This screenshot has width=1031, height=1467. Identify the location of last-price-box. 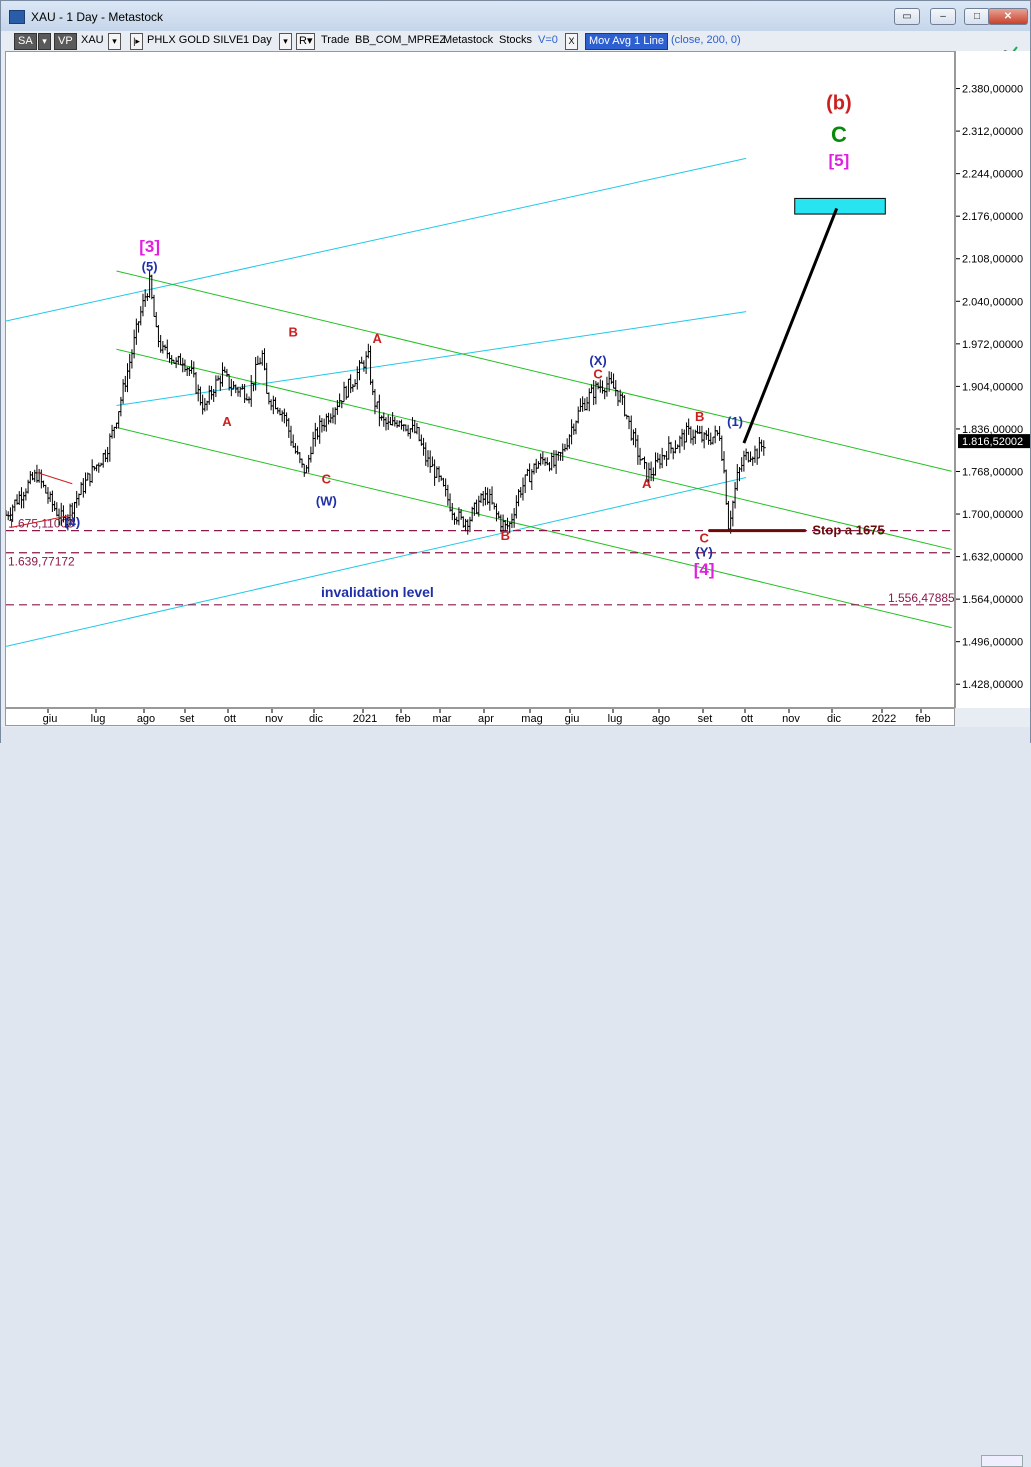
(994, 441).